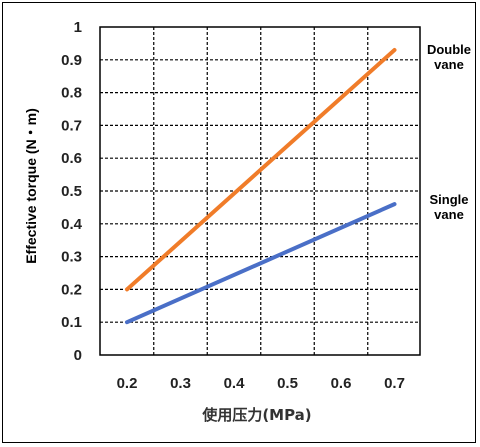 The height and width of the screenshot is (447, 480). I want to click on y-tick-label: 0.4, so click(72, 224).